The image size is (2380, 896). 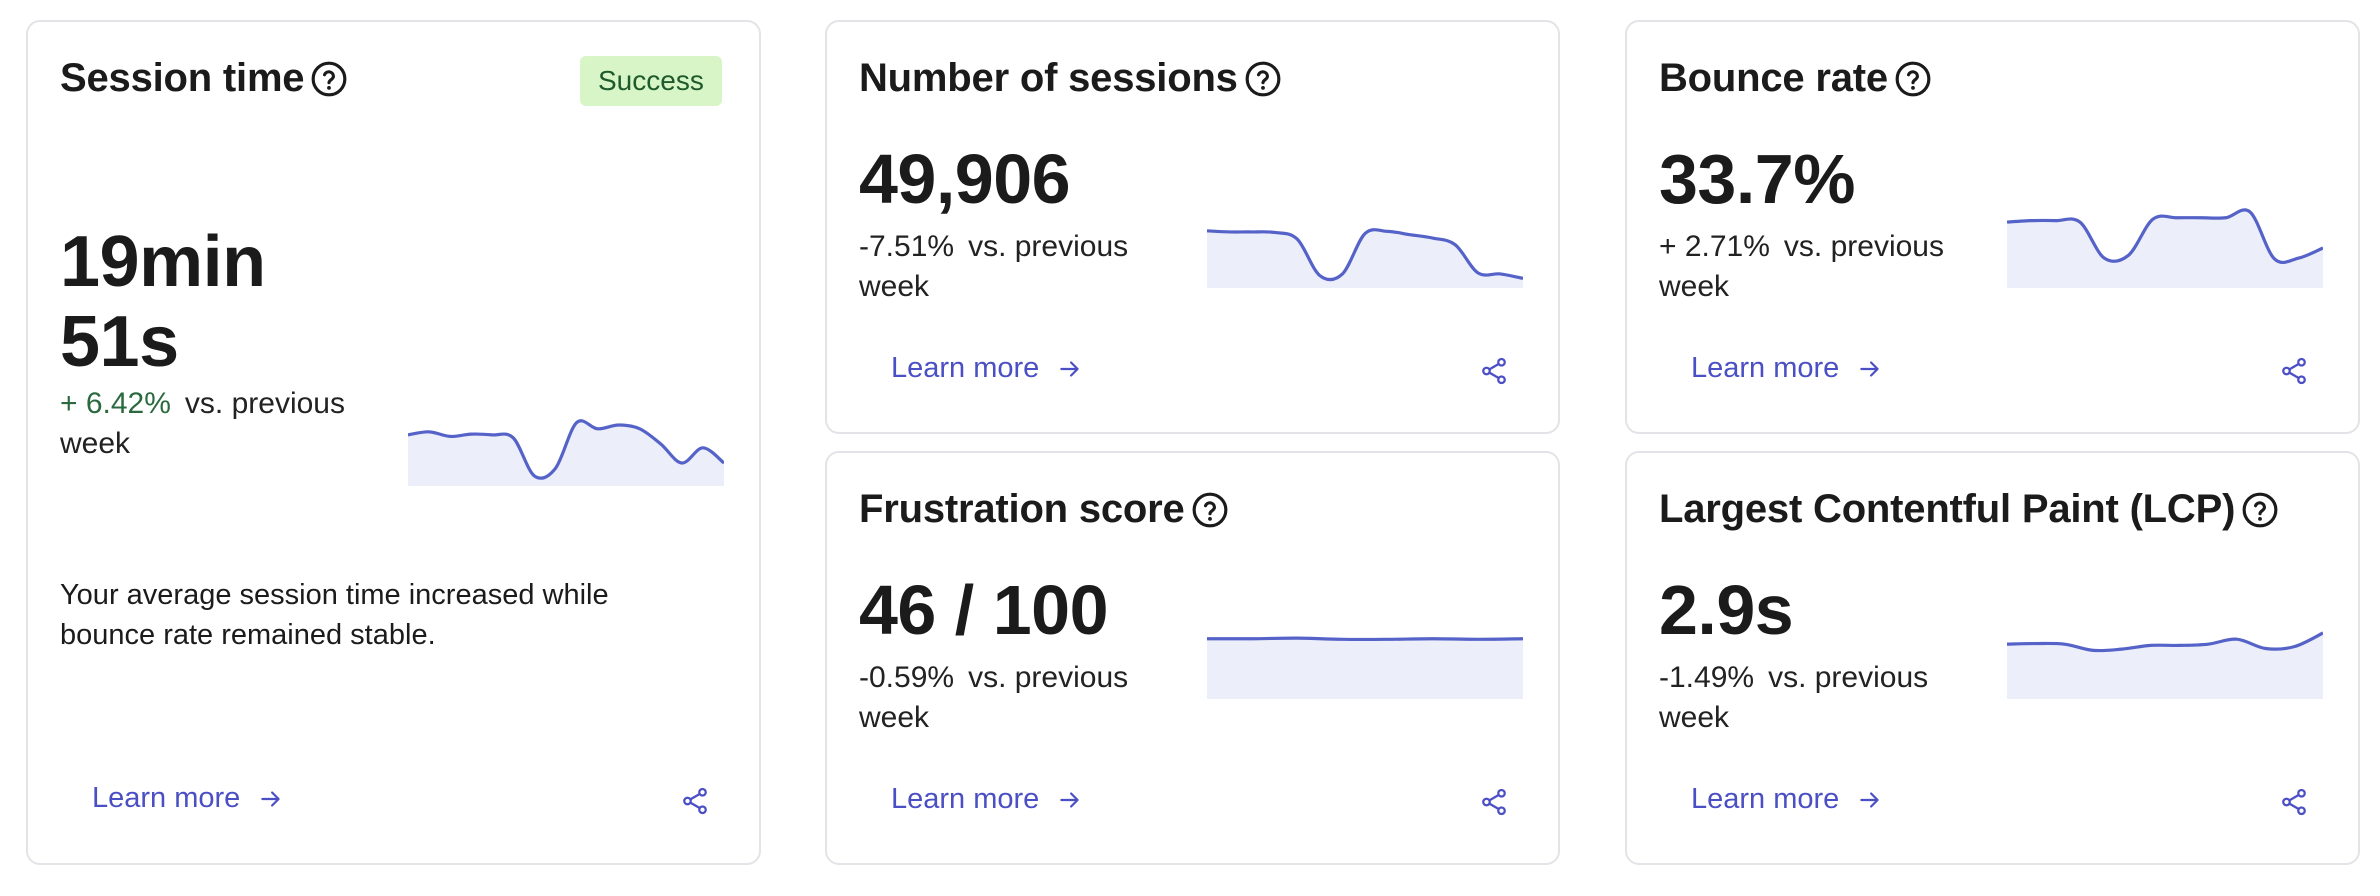 What do you see at coordinates (965, 179) in the screenshot?
I see `metric-value: 49,906` at bounding box center [965, 179].